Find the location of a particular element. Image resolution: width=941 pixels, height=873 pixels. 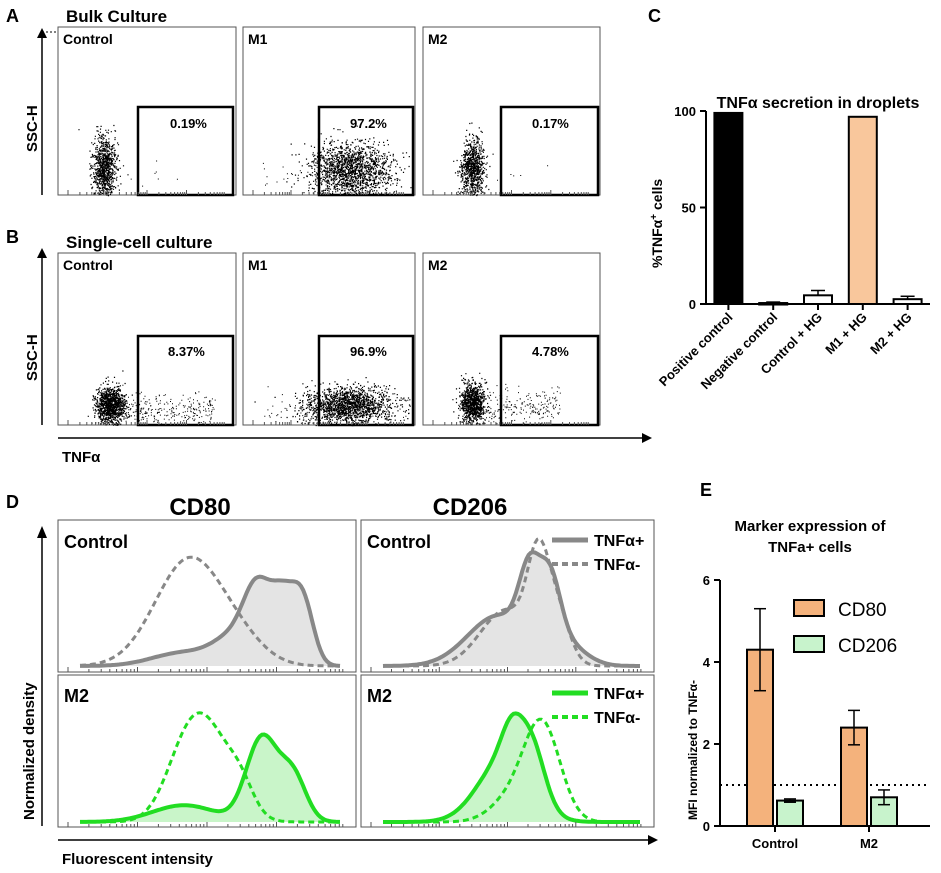

panel-b-axes is located at coordinates (344, 345).